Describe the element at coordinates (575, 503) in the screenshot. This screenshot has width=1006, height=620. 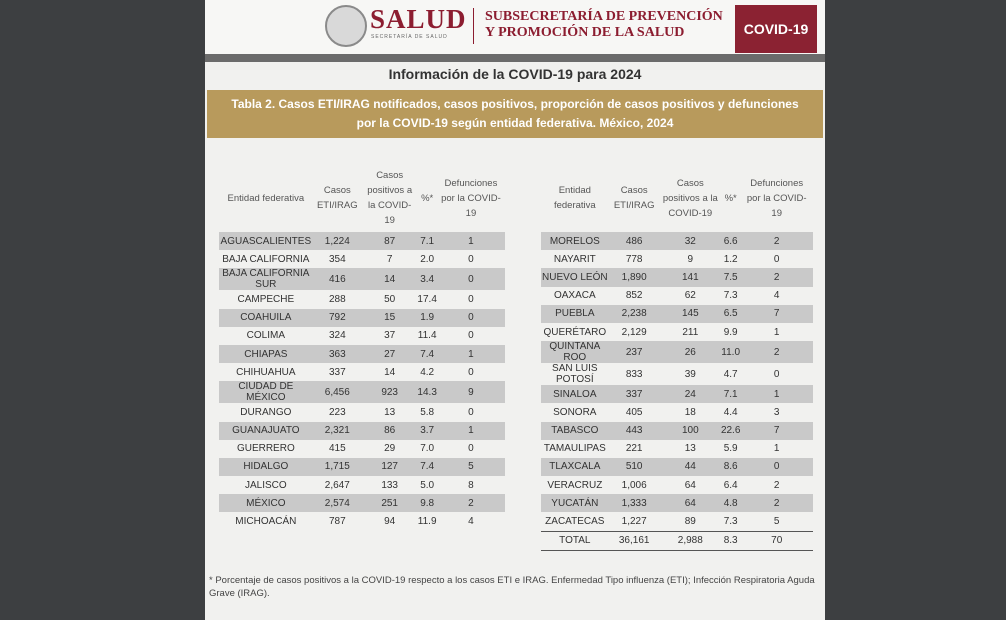
I see `entity-cell: YUCATÁN` at that location.